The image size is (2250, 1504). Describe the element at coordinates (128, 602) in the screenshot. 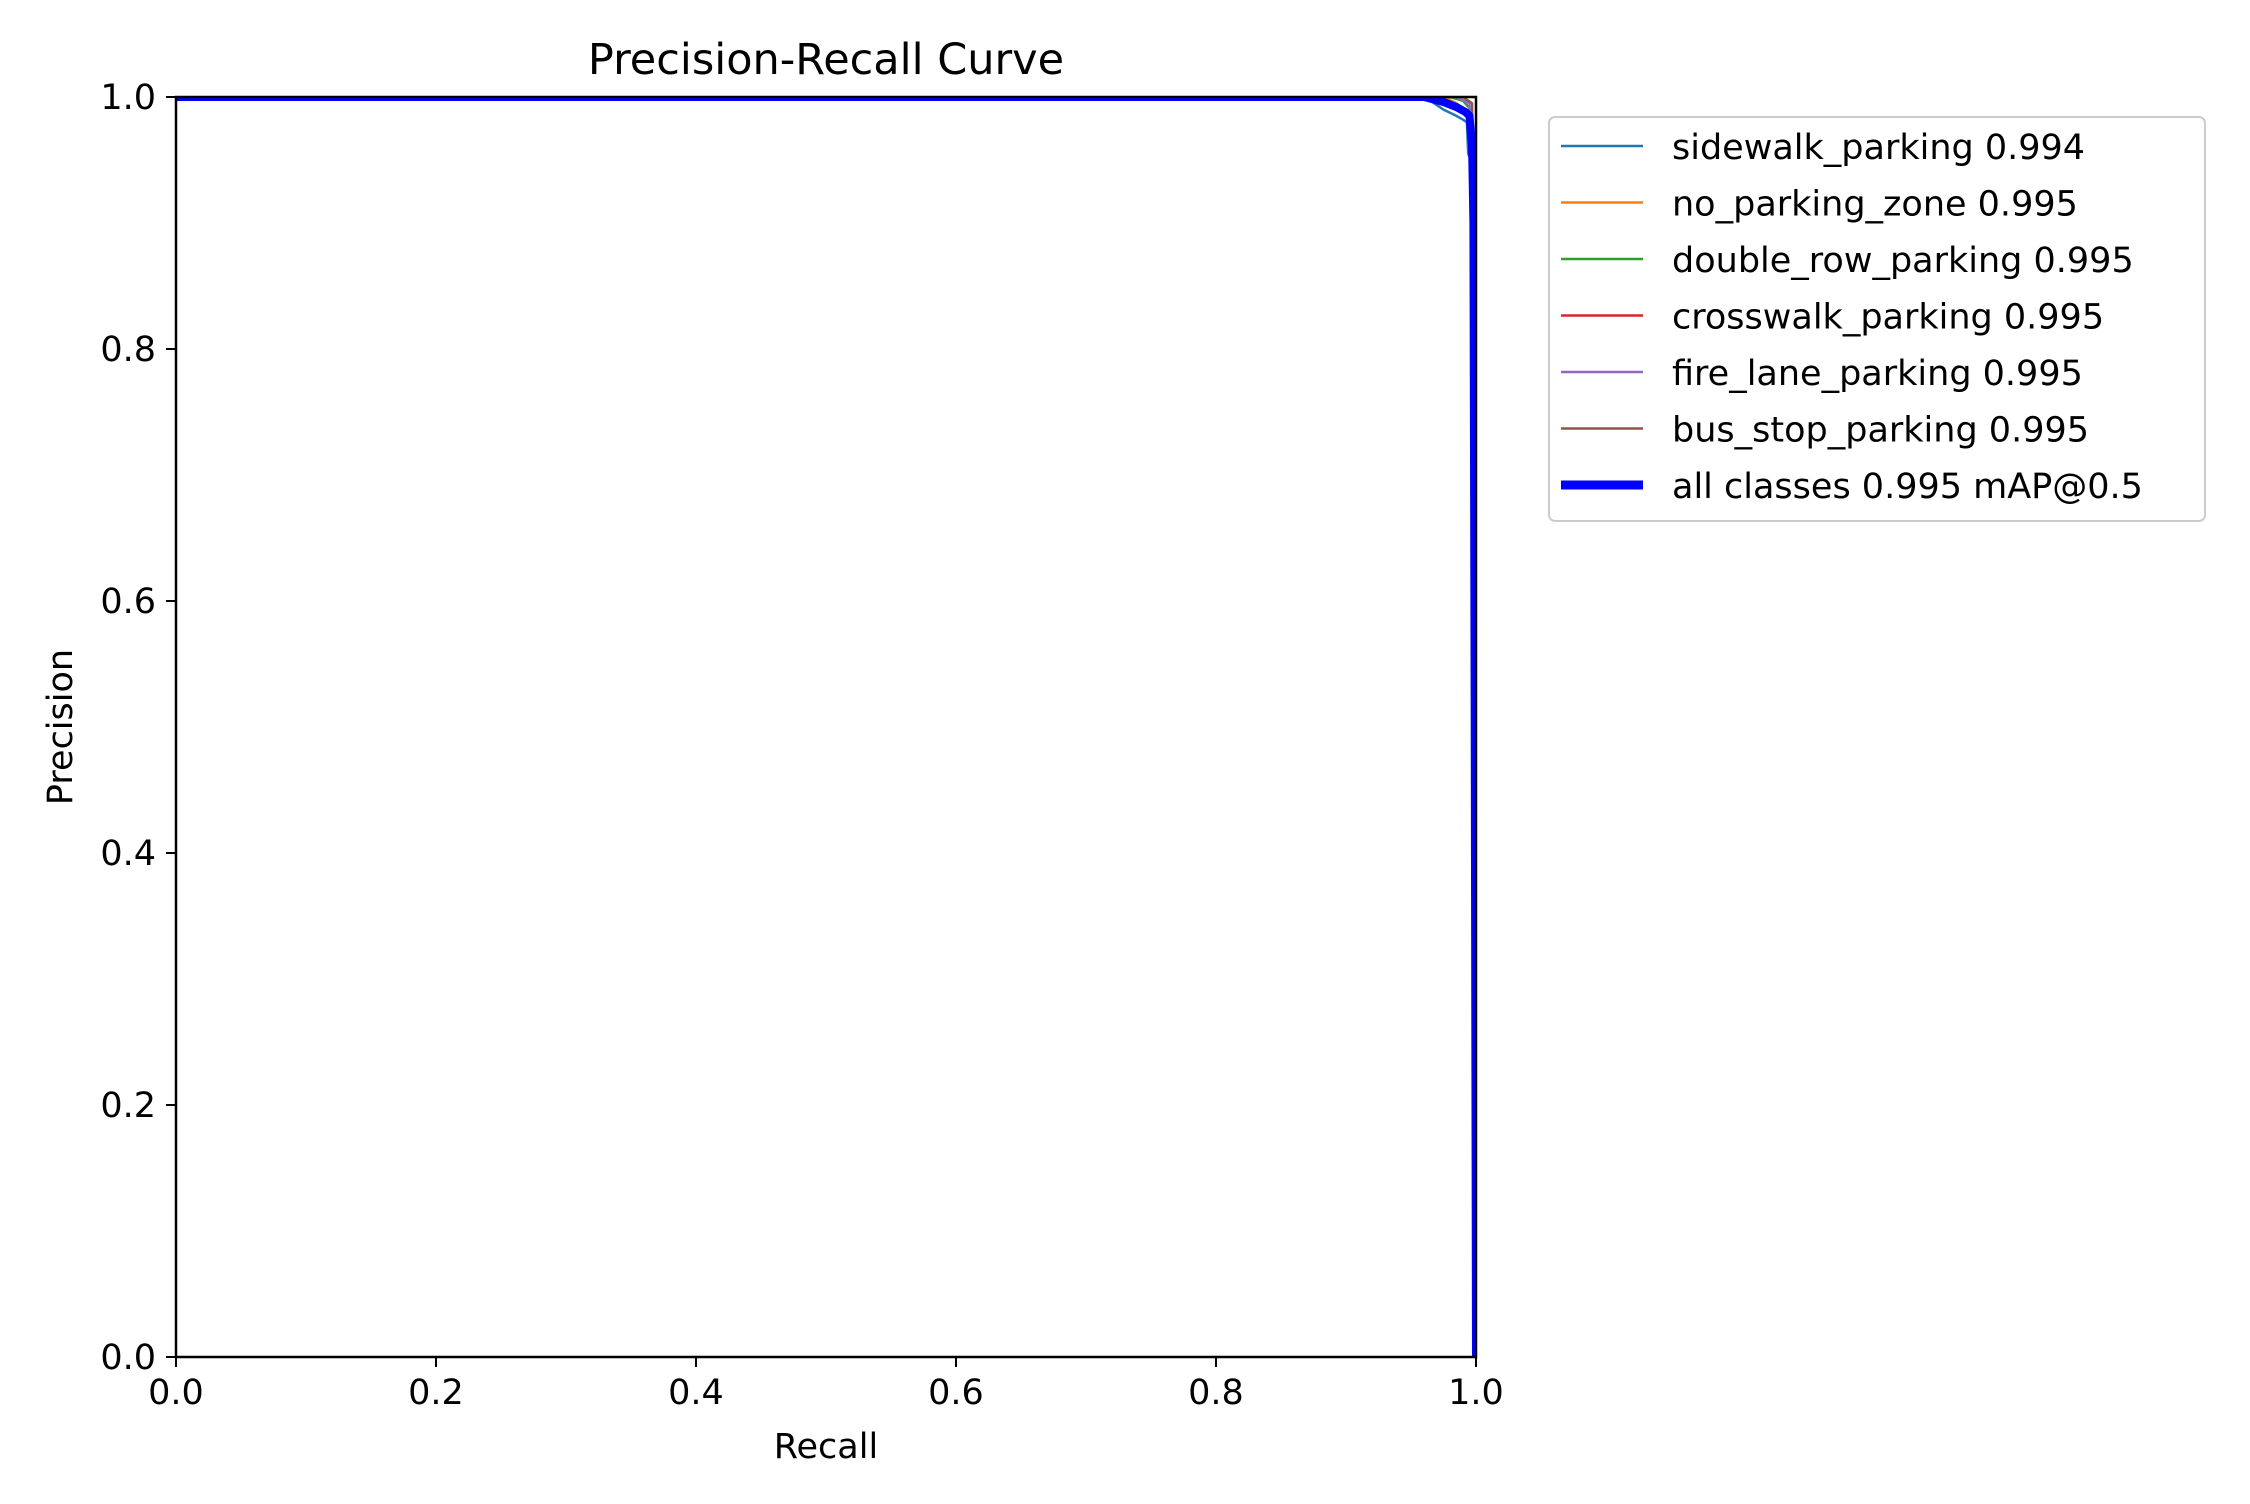

I see `y-tick-label: 0.6` at that location.